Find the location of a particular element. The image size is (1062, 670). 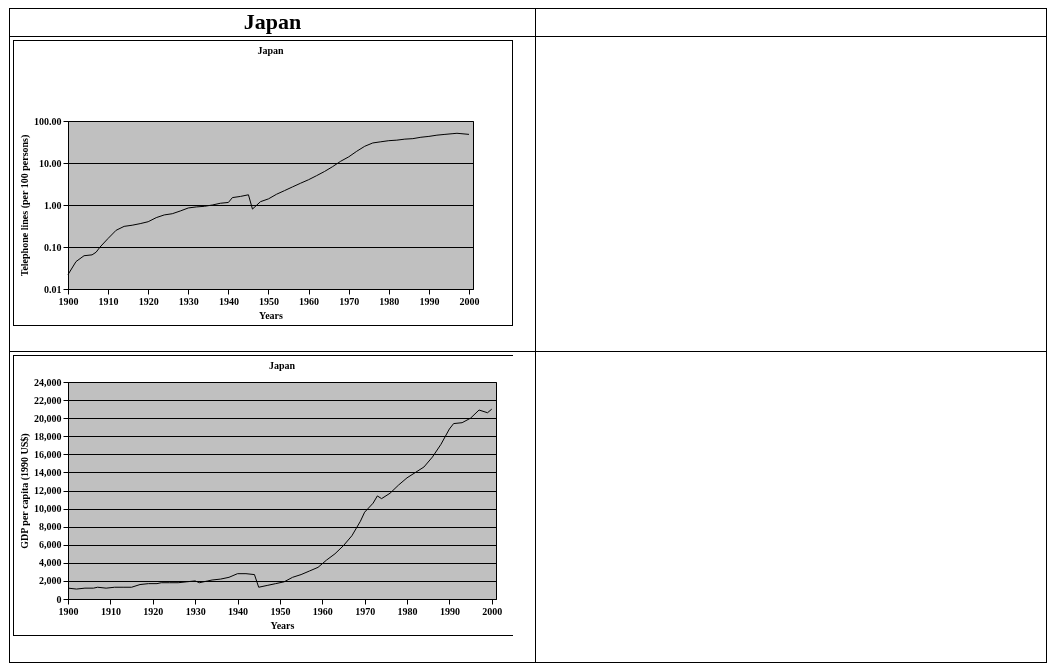

y-tick-label: 8,000 is located at coordinates (50, 527).